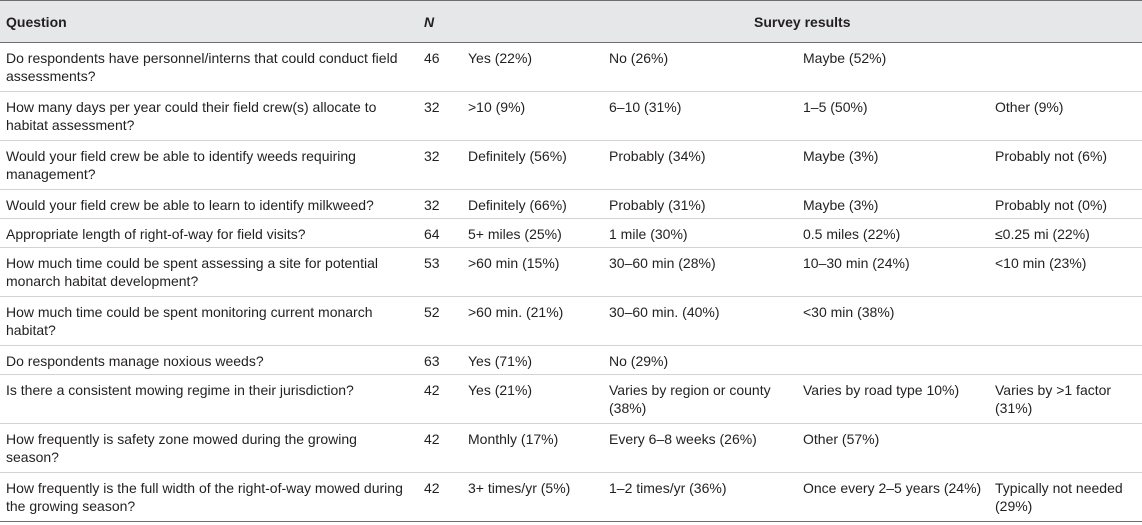  Describe the element at coordinates (538, 321) in the screenshot. I see `result-cell: >60 min. (21%)` at that location.